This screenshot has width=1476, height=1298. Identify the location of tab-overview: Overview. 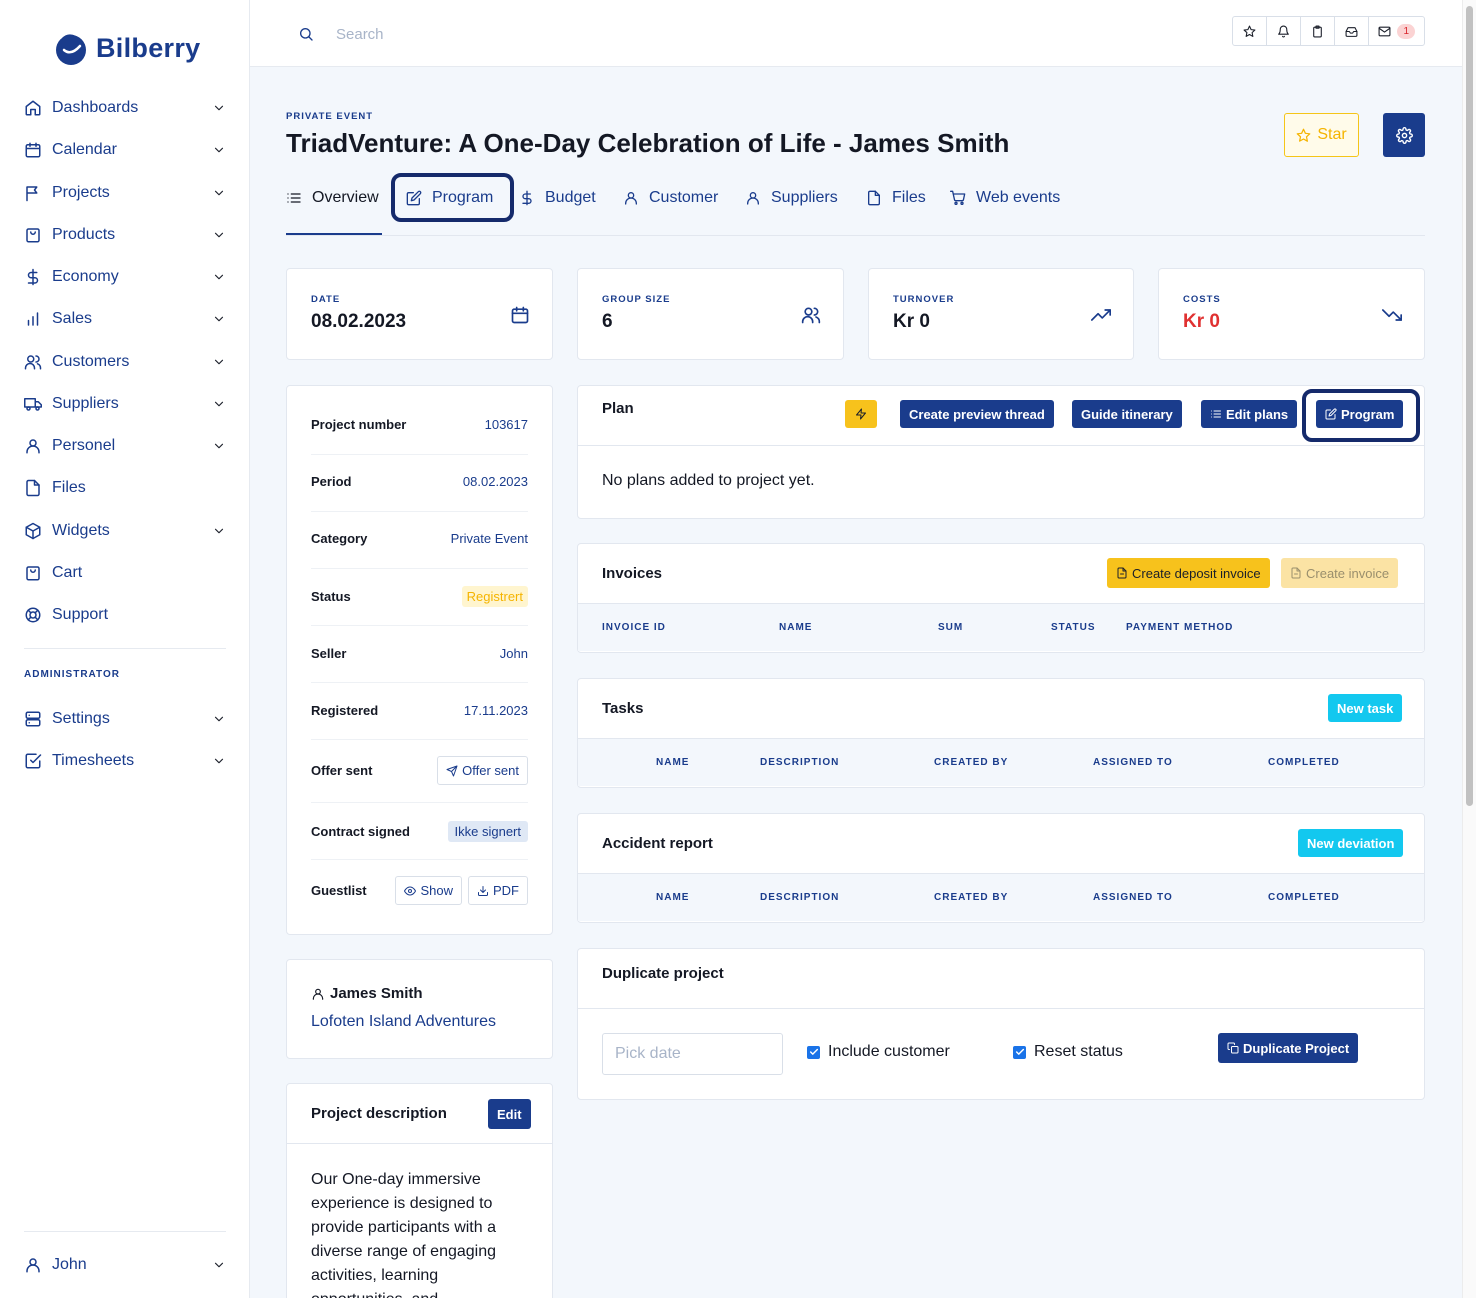
(332, 198).